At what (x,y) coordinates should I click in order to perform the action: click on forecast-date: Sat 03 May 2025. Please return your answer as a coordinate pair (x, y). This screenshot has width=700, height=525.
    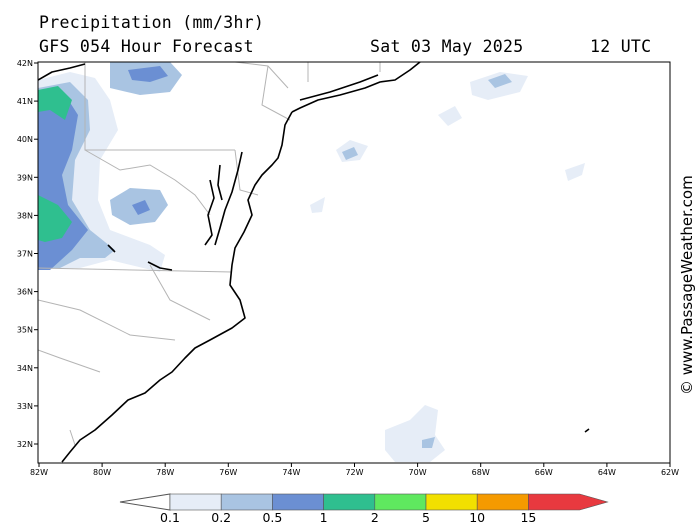
    Looking at the image, I should click on (447, 46).